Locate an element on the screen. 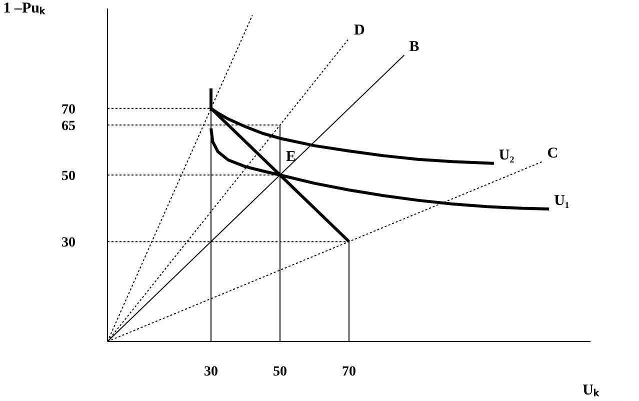 Image resolution: width=639 pixels, height=401 pixels. series-label: D is located at coordinates (359, 30).